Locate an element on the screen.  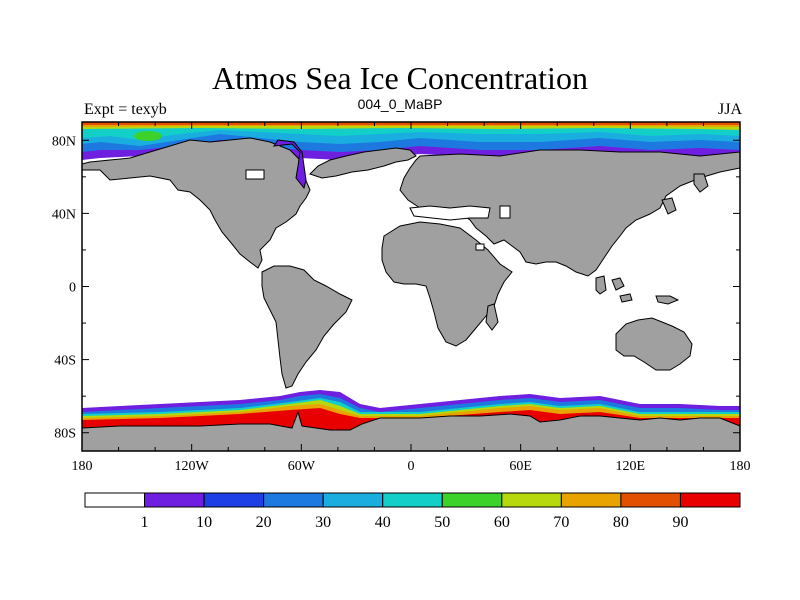
experiment-label: Expt = texyb is located at coordinates (125, 109).